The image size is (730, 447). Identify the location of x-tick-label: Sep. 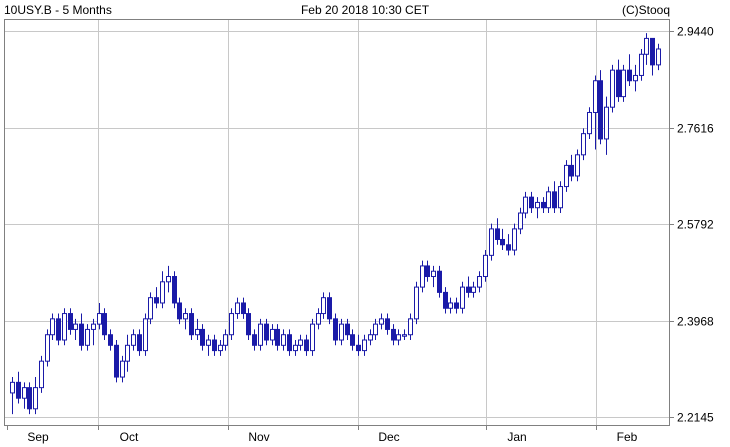
(38, 437).